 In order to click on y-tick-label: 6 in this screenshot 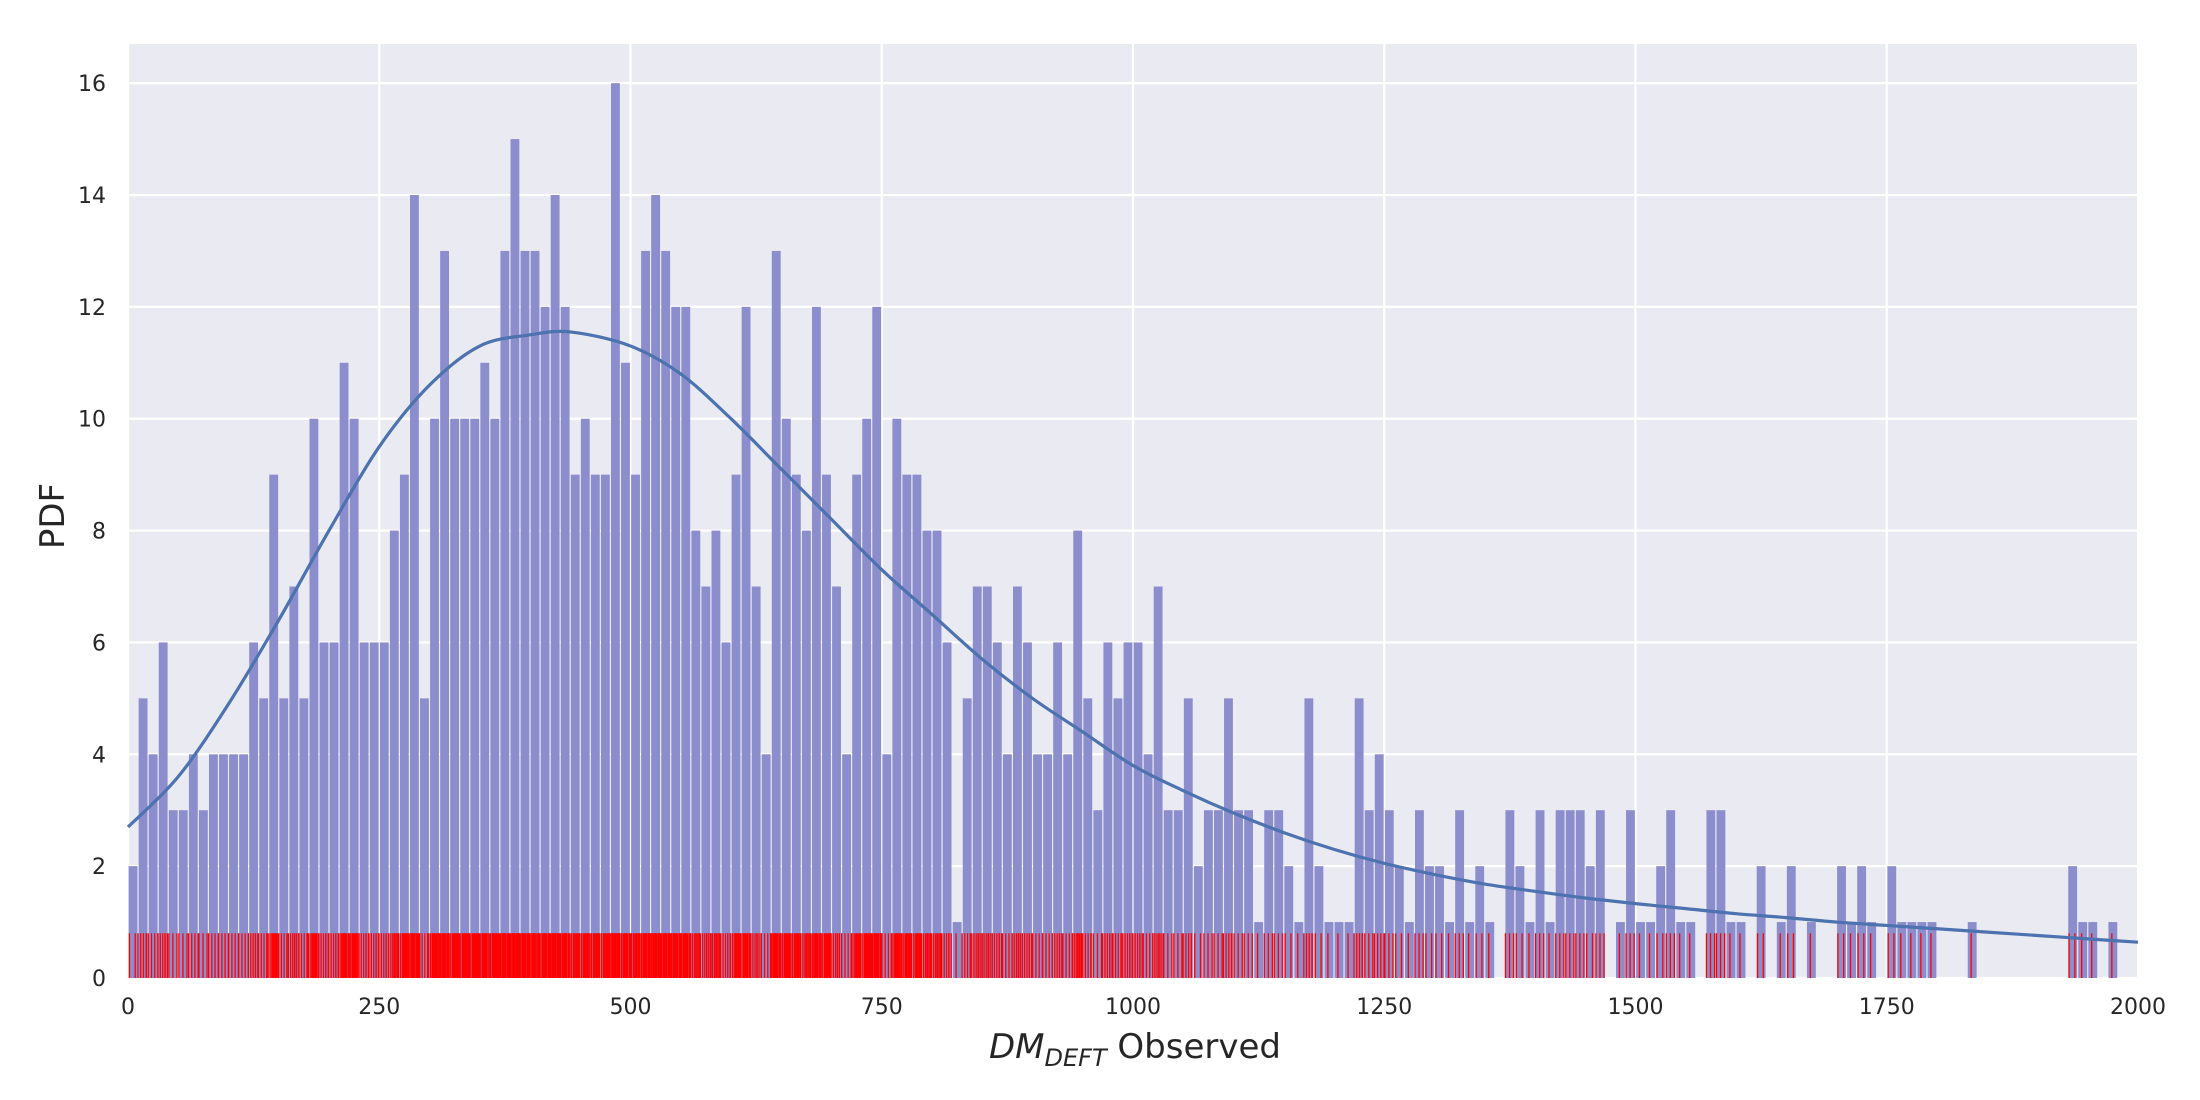, I will do `click(99, 643)`.